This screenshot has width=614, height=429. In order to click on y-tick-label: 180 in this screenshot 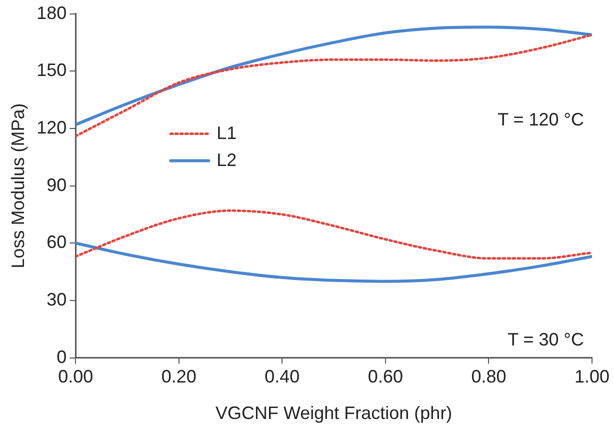, I will do `click(51, 12)`.